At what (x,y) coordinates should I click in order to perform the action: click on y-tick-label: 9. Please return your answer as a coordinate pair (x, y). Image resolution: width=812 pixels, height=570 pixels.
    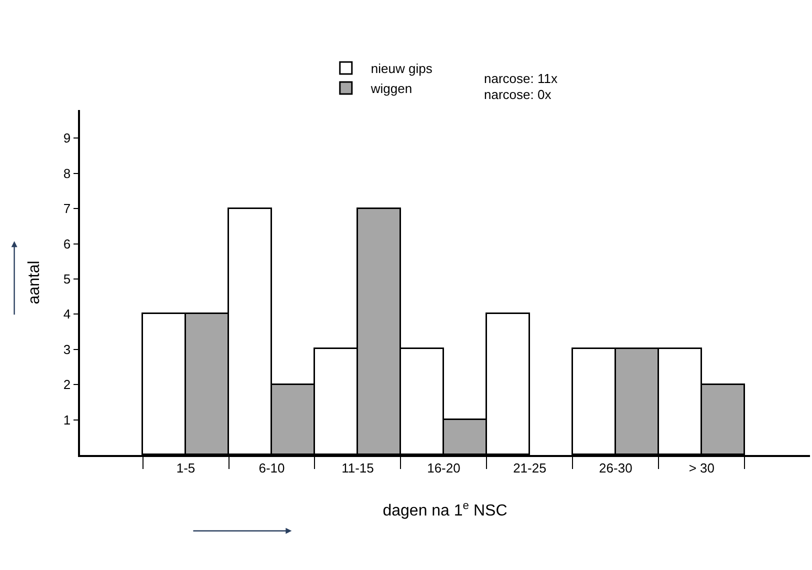
    Looking at the image, I should click on (67, 138).